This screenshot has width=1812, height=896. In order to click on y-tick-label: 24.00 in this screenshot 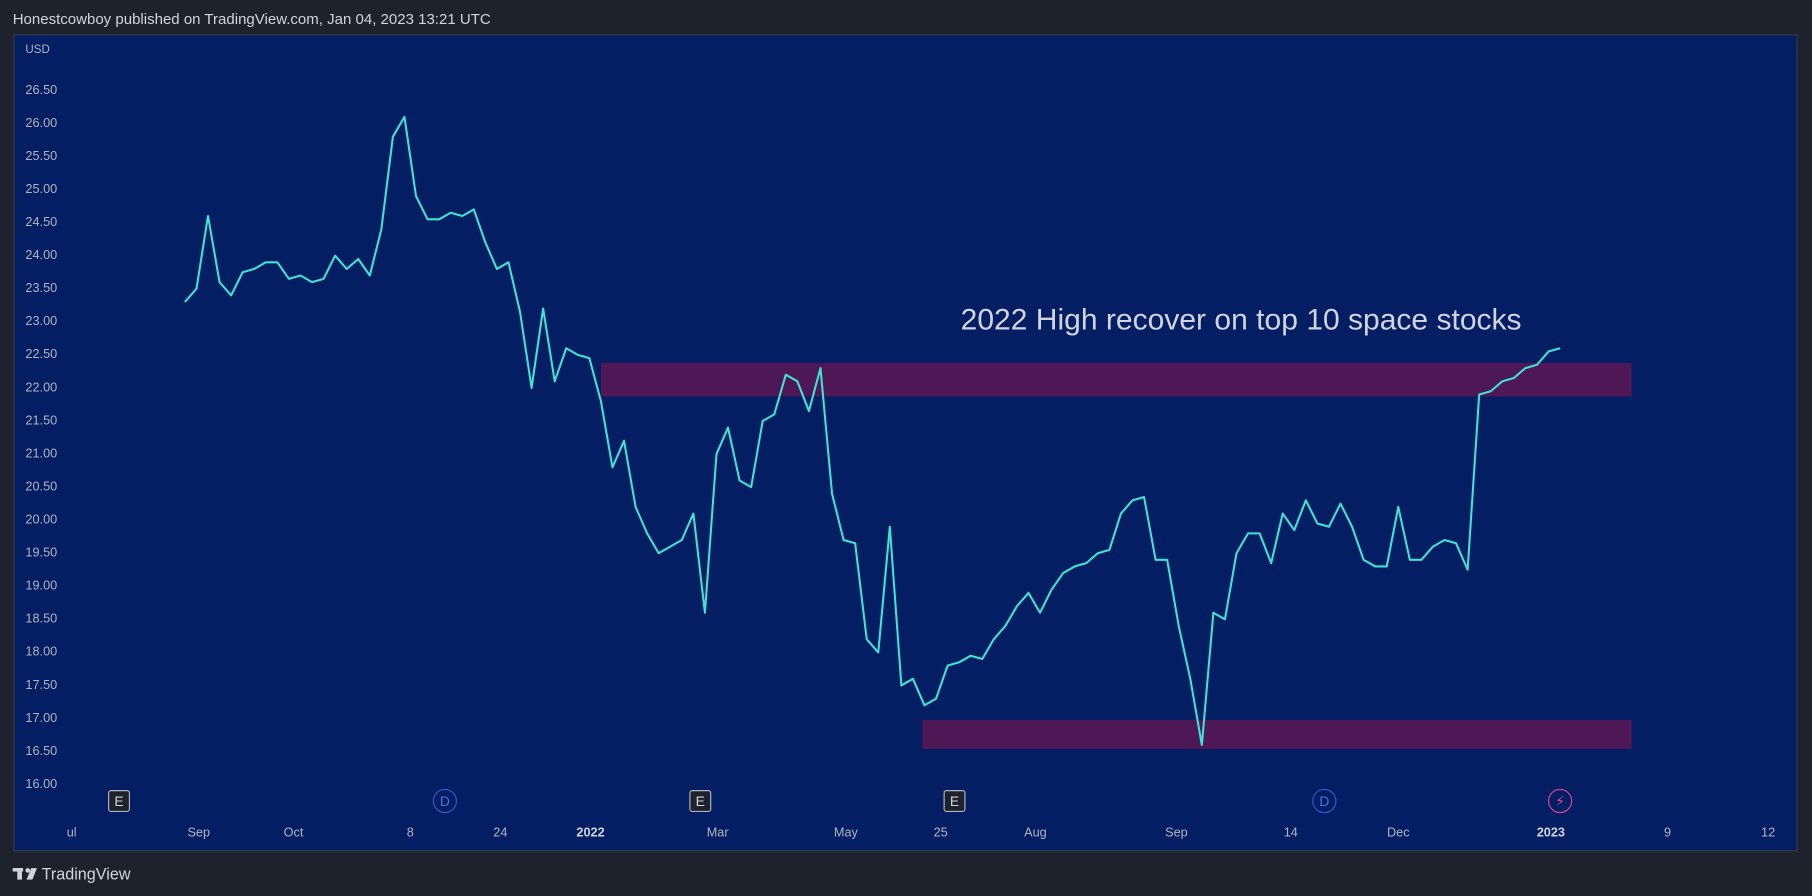, I will do `click(41, 254)`.